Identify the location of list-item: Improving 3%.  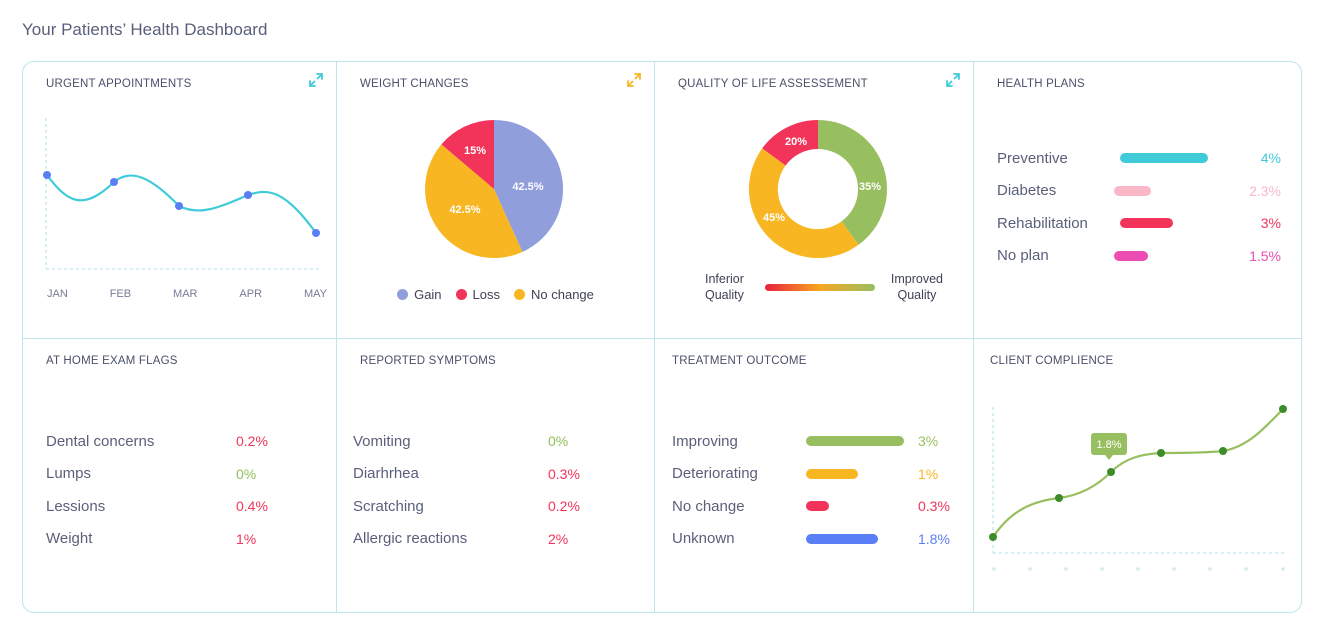
(812, 441).